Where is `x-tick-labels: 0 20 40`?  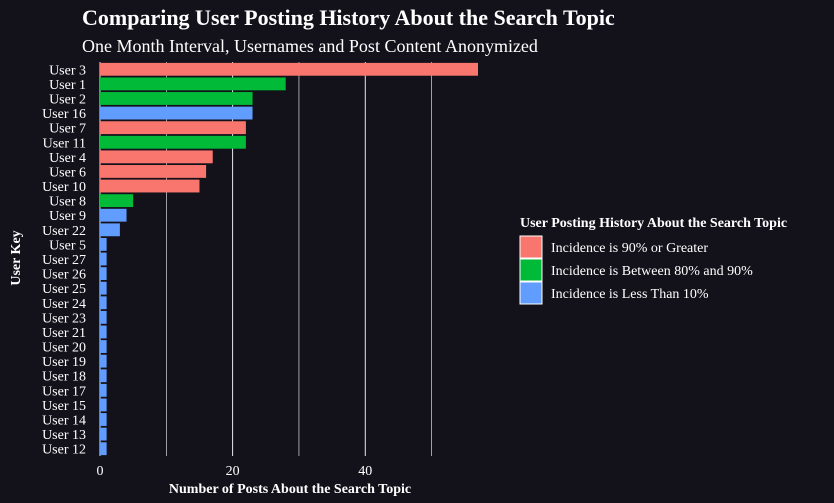 x-tick-labels: 0 20 40 is located at coordinates (235, 471).